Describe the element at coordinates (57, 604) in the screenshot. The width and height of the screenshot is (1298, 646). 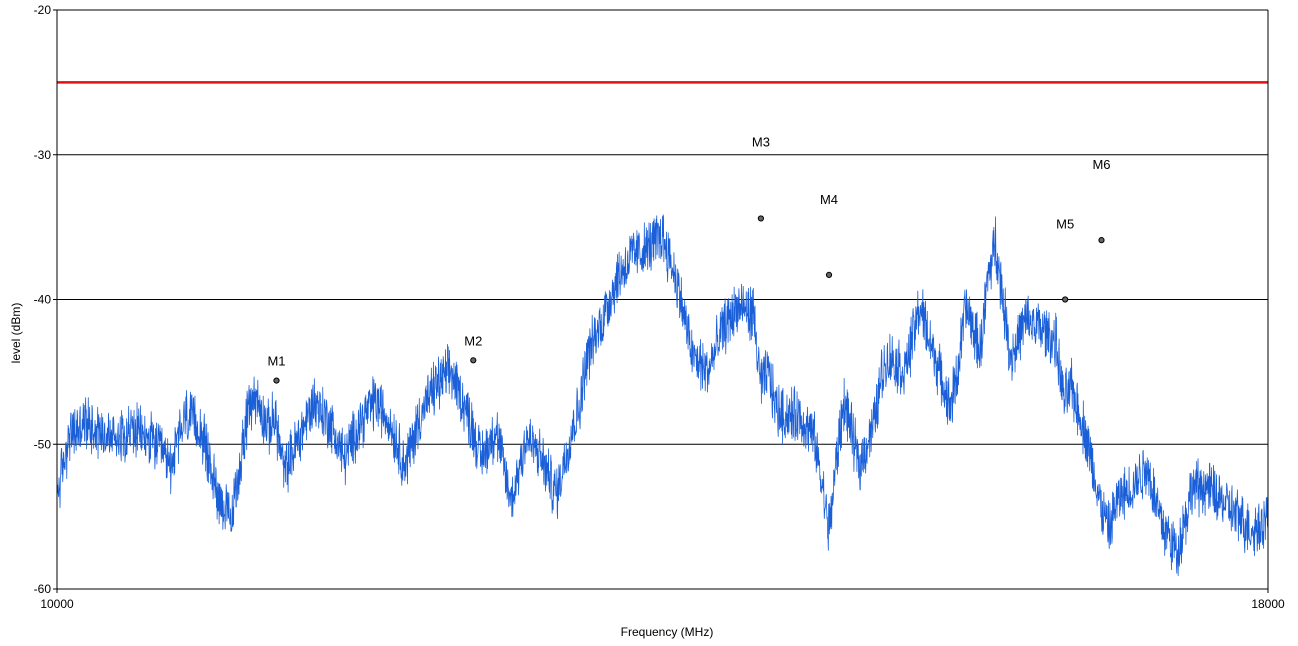
I see `x-tick-label: 10000` at that location.